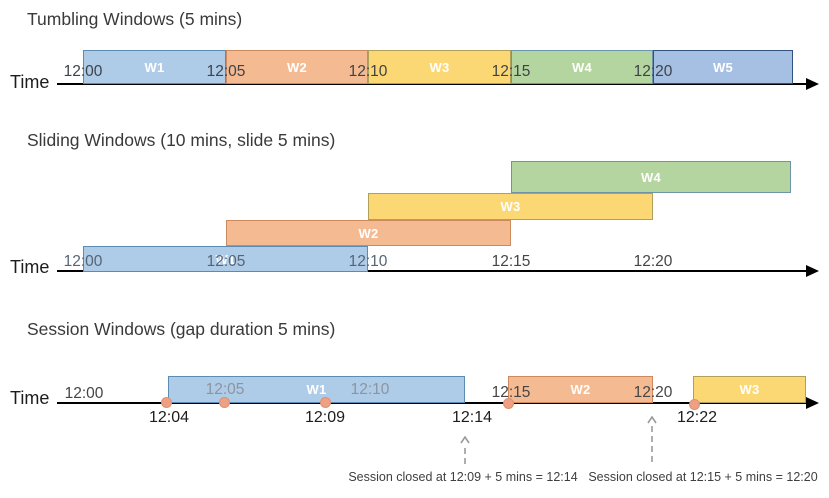  I want to click on tumbling-window-w4: W4, so click(582, 67).